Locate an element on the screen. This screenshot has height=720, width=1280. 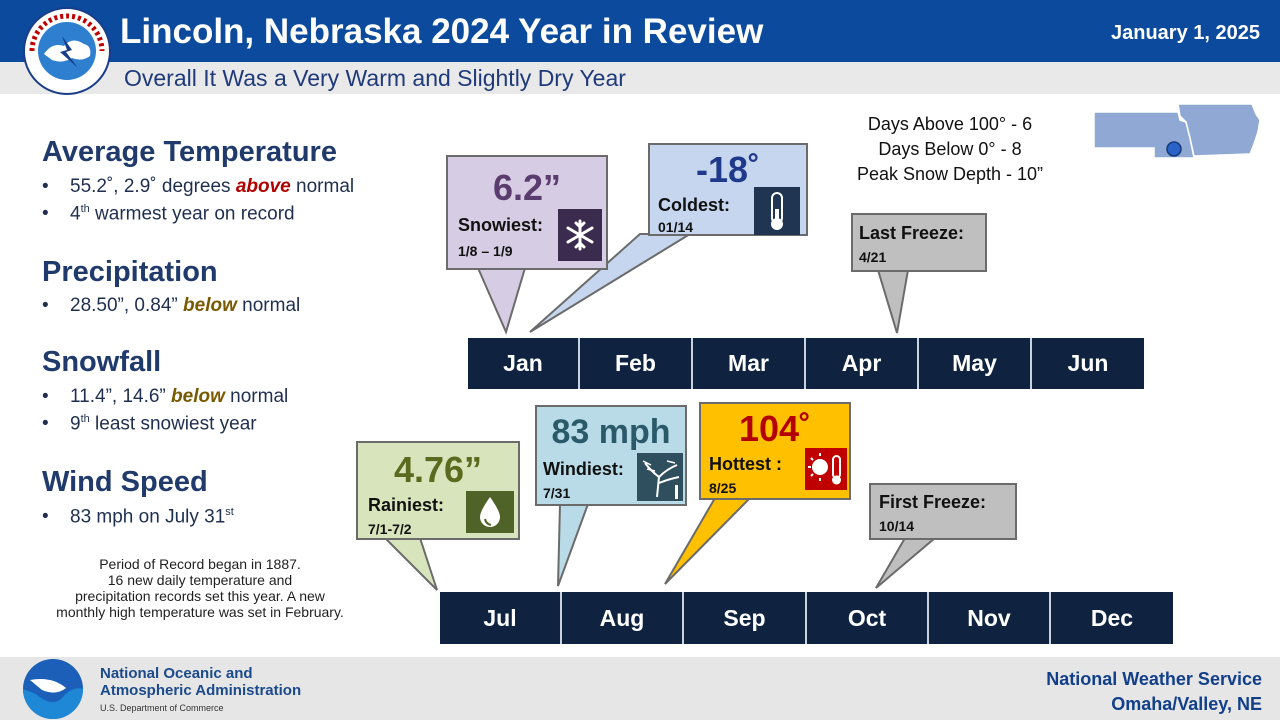
snowiest-date: 1/8 – 1/9 is located at coordinates (485, 251).